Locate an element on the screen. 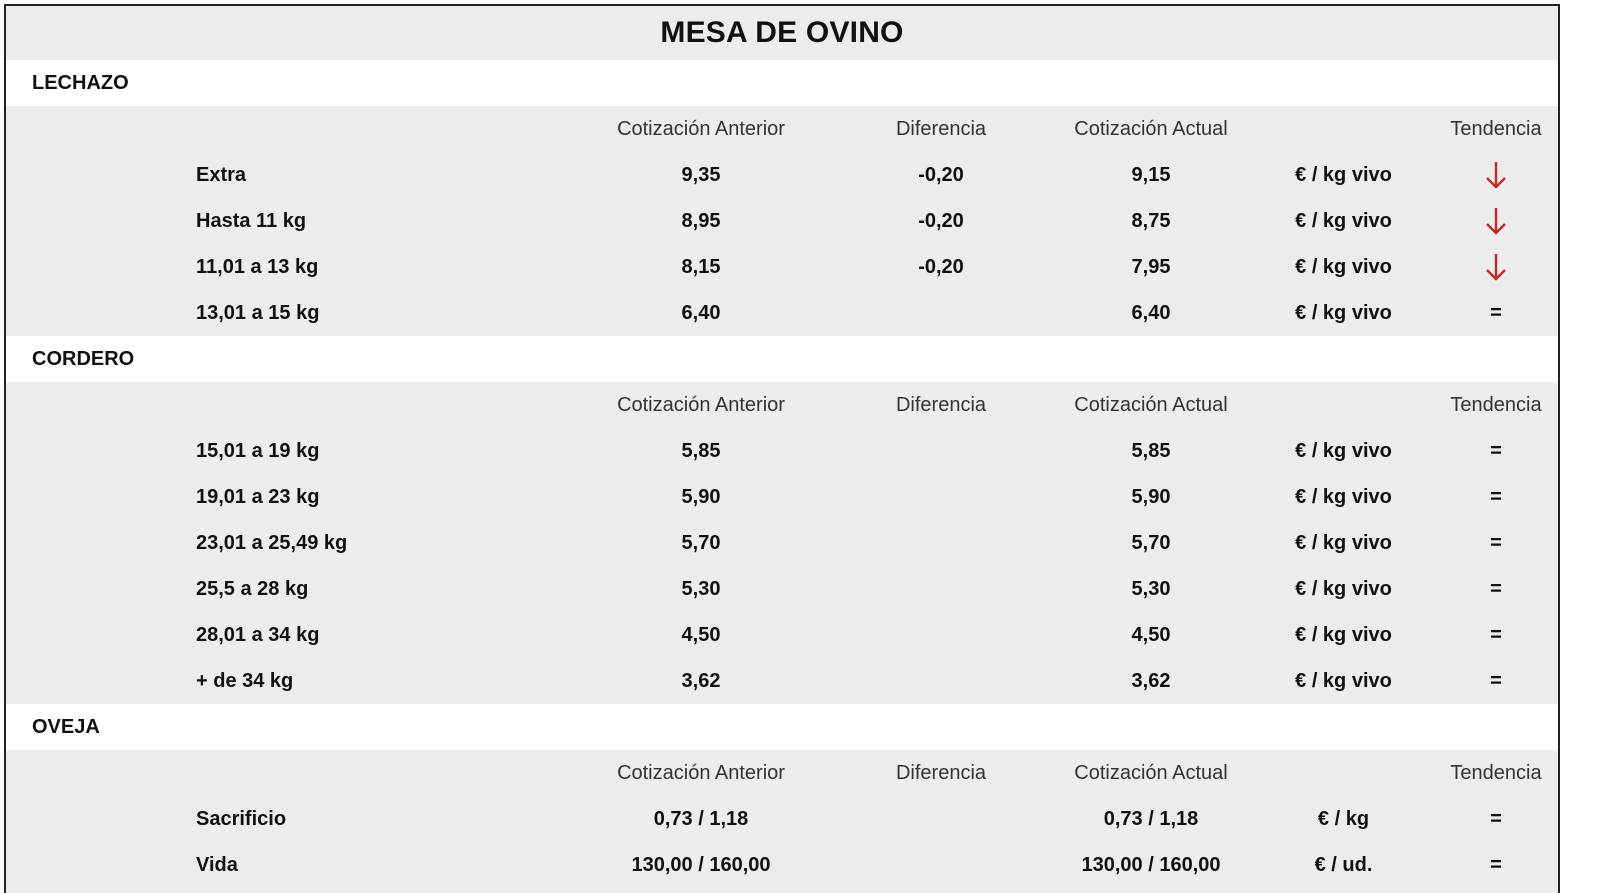  row-label: 13,01 a 15 kg is located at coordinates (258, 312).